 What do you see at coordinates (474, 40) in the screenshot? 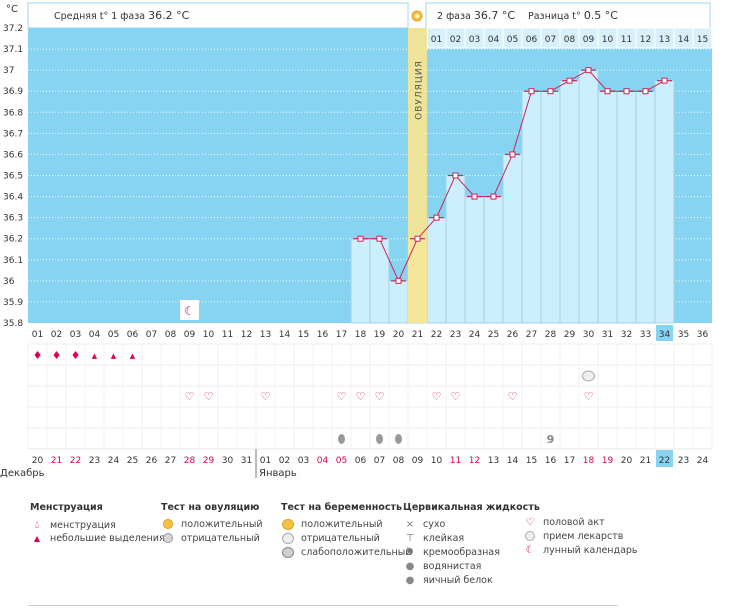
I see `phase2-day-label: 03` at bounding box center [474, 40].